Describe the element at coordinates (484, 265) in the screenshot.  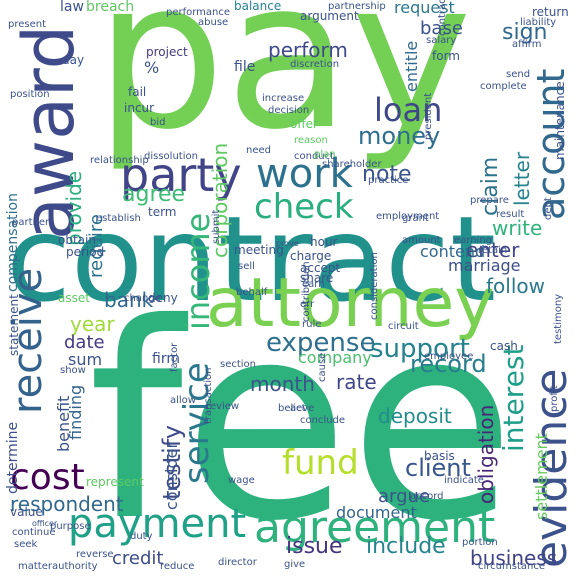
I see `word-marriage: marriage` at that location.